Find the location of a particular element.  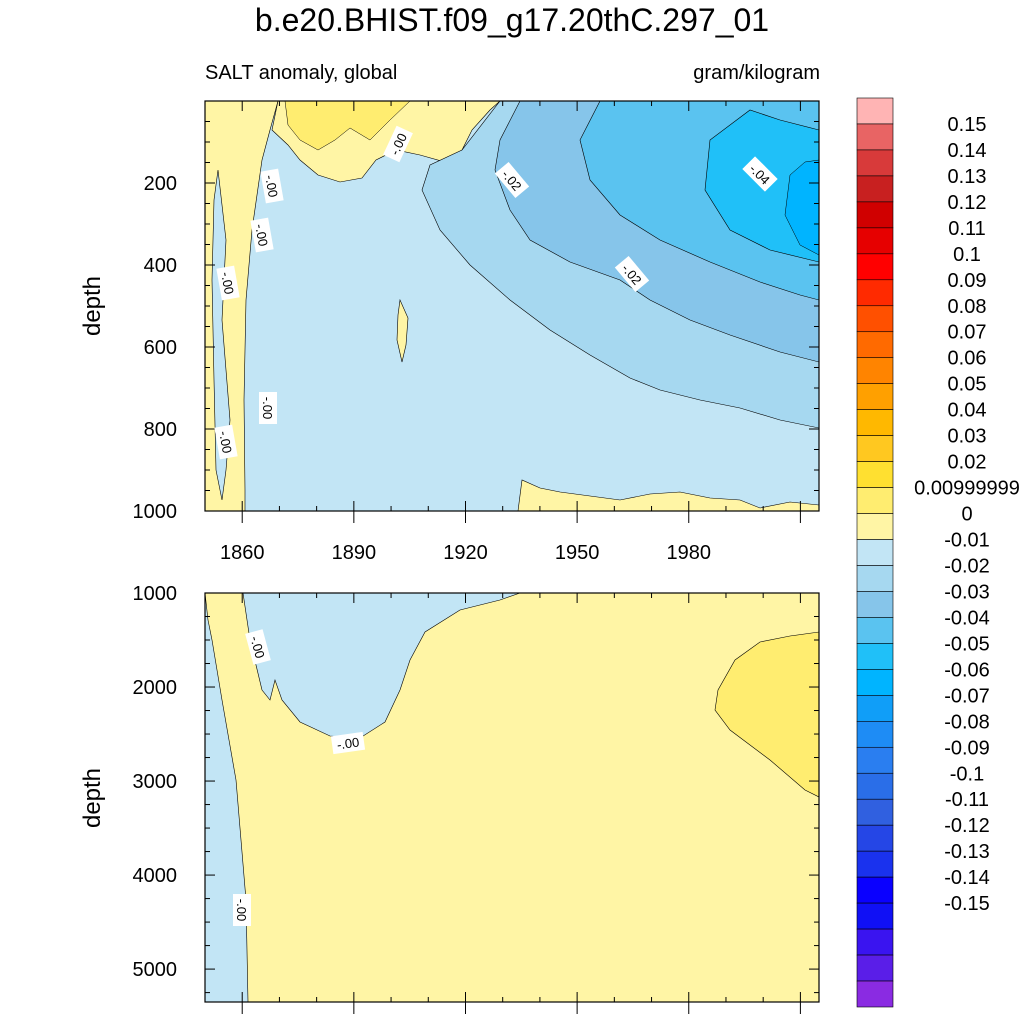

upper-y-tick-label: 1000 is located at coordinates (155, 512).